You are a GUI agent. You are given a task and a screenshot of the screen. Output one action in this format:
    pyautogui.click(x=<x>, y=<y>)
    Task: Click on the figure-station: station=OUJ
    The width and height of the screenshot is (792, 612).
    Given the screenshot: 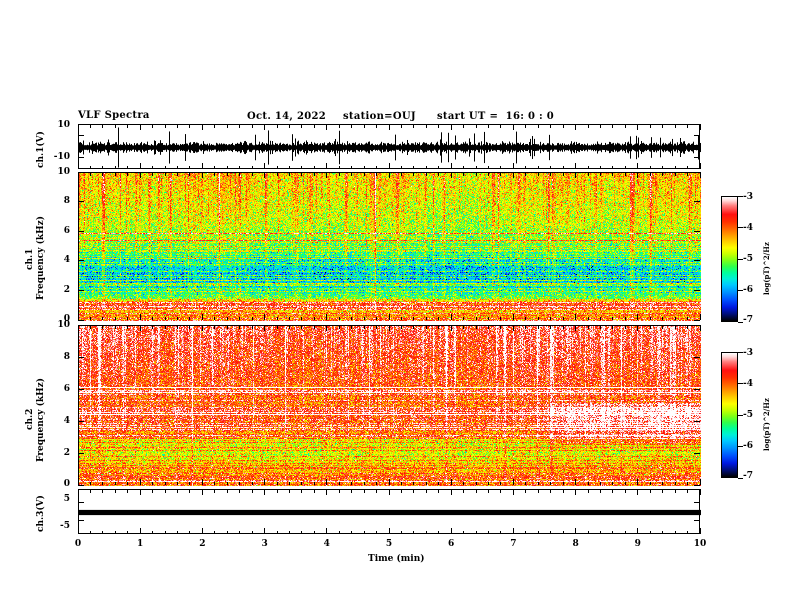 What is the action you would take?
    pyautogui.click(x=379, y=116)
    